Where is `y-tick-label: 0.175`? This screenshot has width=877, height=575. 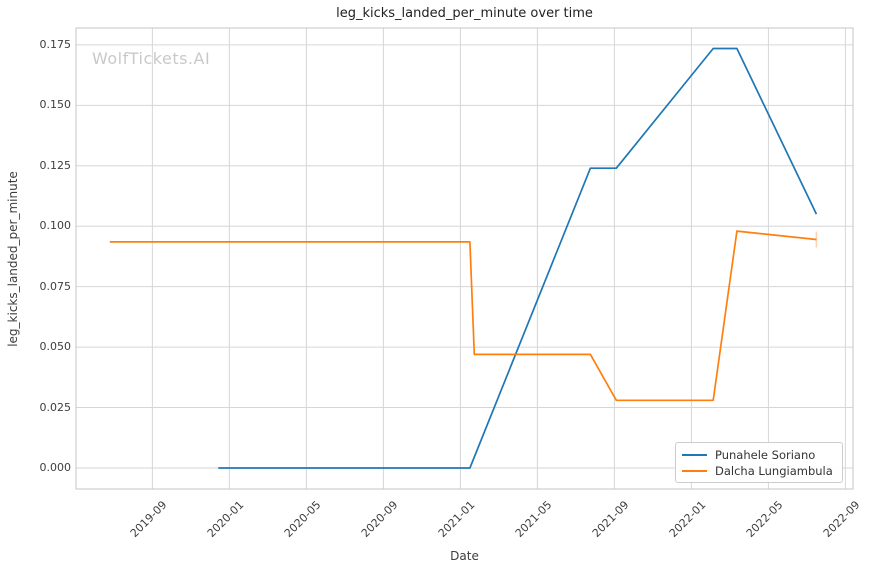 y-tick-label: 0.175 is located at coordinates (55, 44).